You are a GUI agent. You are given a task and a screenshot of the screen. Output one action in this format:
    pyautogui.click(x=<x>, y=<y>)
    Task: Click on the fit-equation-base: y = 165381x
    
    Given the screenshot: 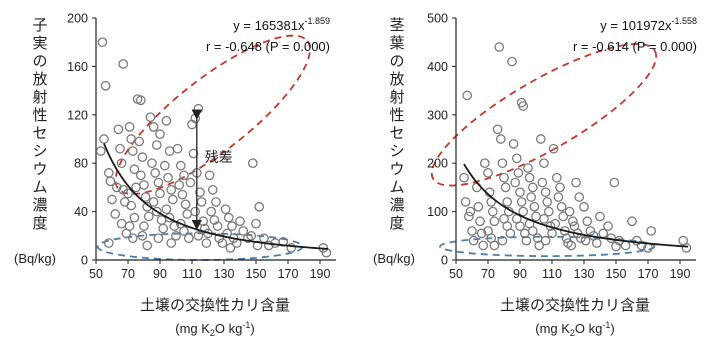 What is the action you would take?
    pyautogui.click(x=269, y=25)
    